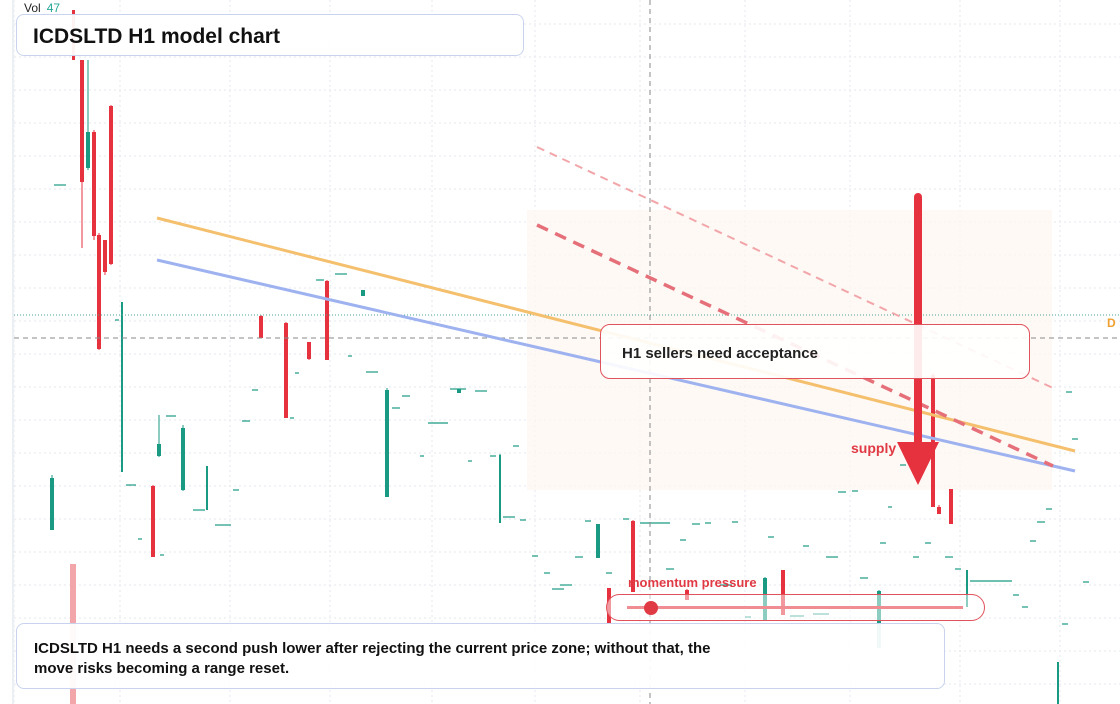  What do you see at coordinates (720, 353) in the screenshot?
I see `callout-text: H1 sellers need acceptance` at bounding box center [720, 353].